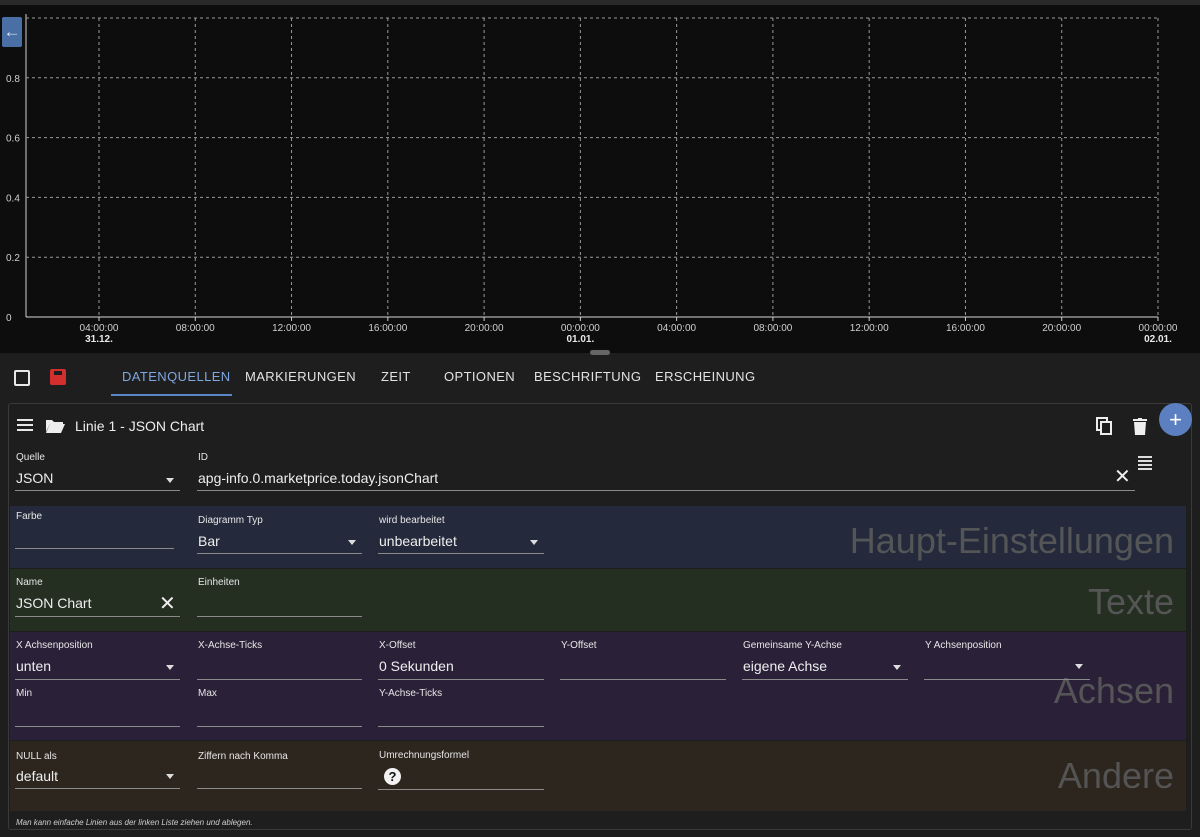 This screenshot has width=1200, height=837. What do you see at coordinates (1104, 426) in the screenshot?
I see `copy-icon` at bounding box center [1104, 426].